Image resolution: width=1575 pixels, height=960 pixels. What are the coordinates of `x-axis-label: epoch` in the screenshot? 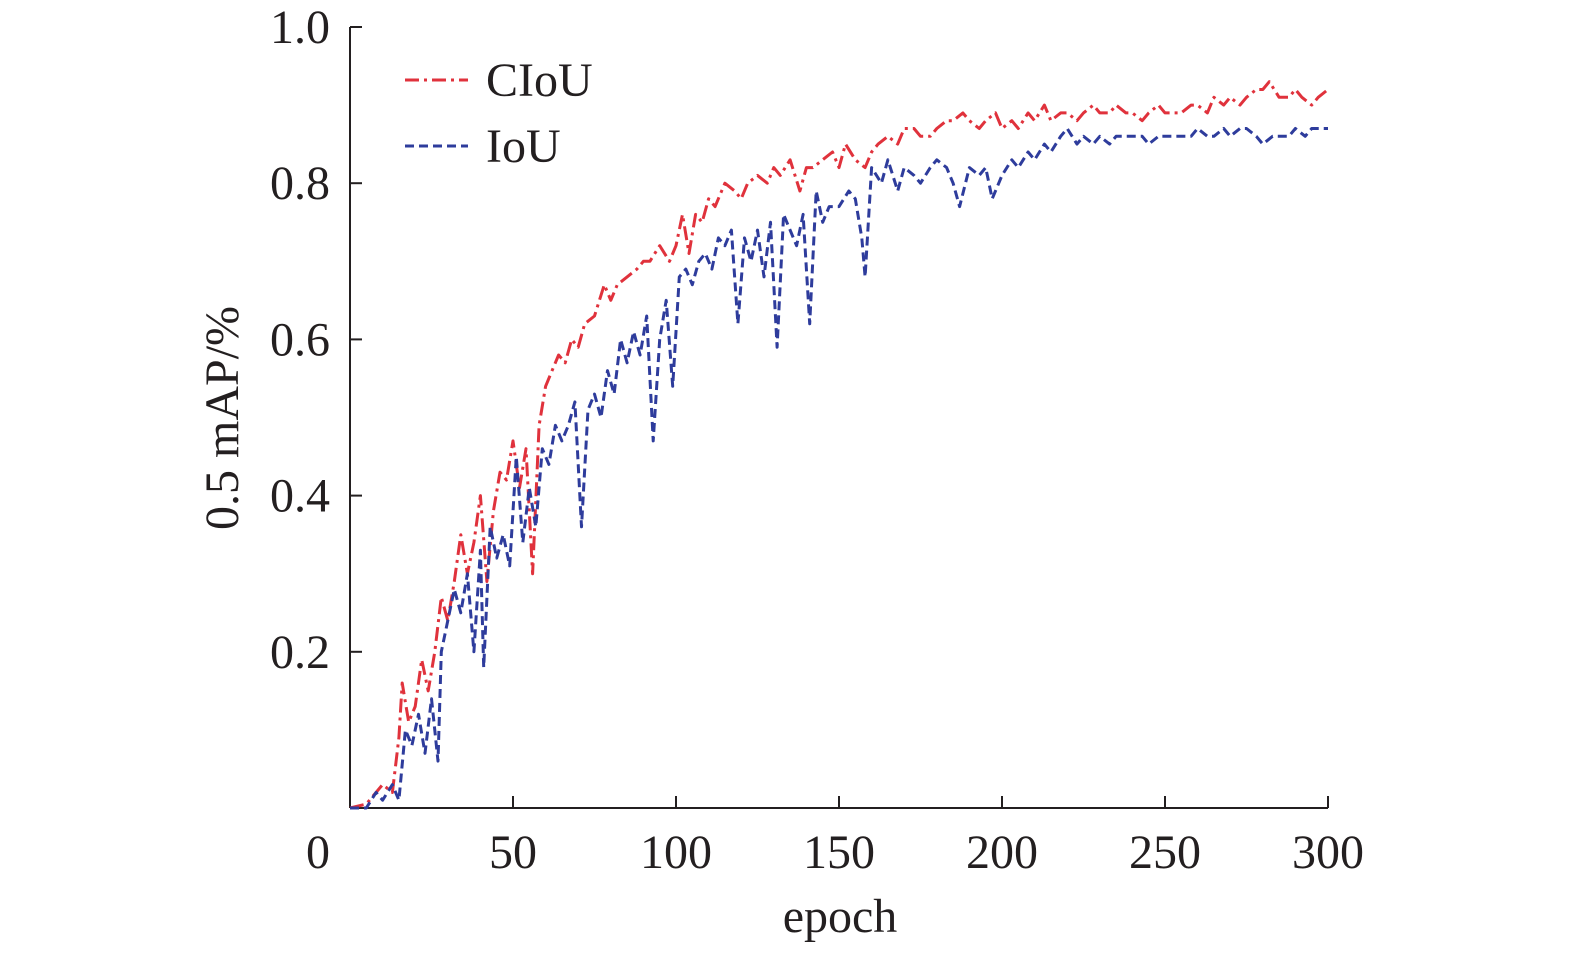 It's located at (840, 916).